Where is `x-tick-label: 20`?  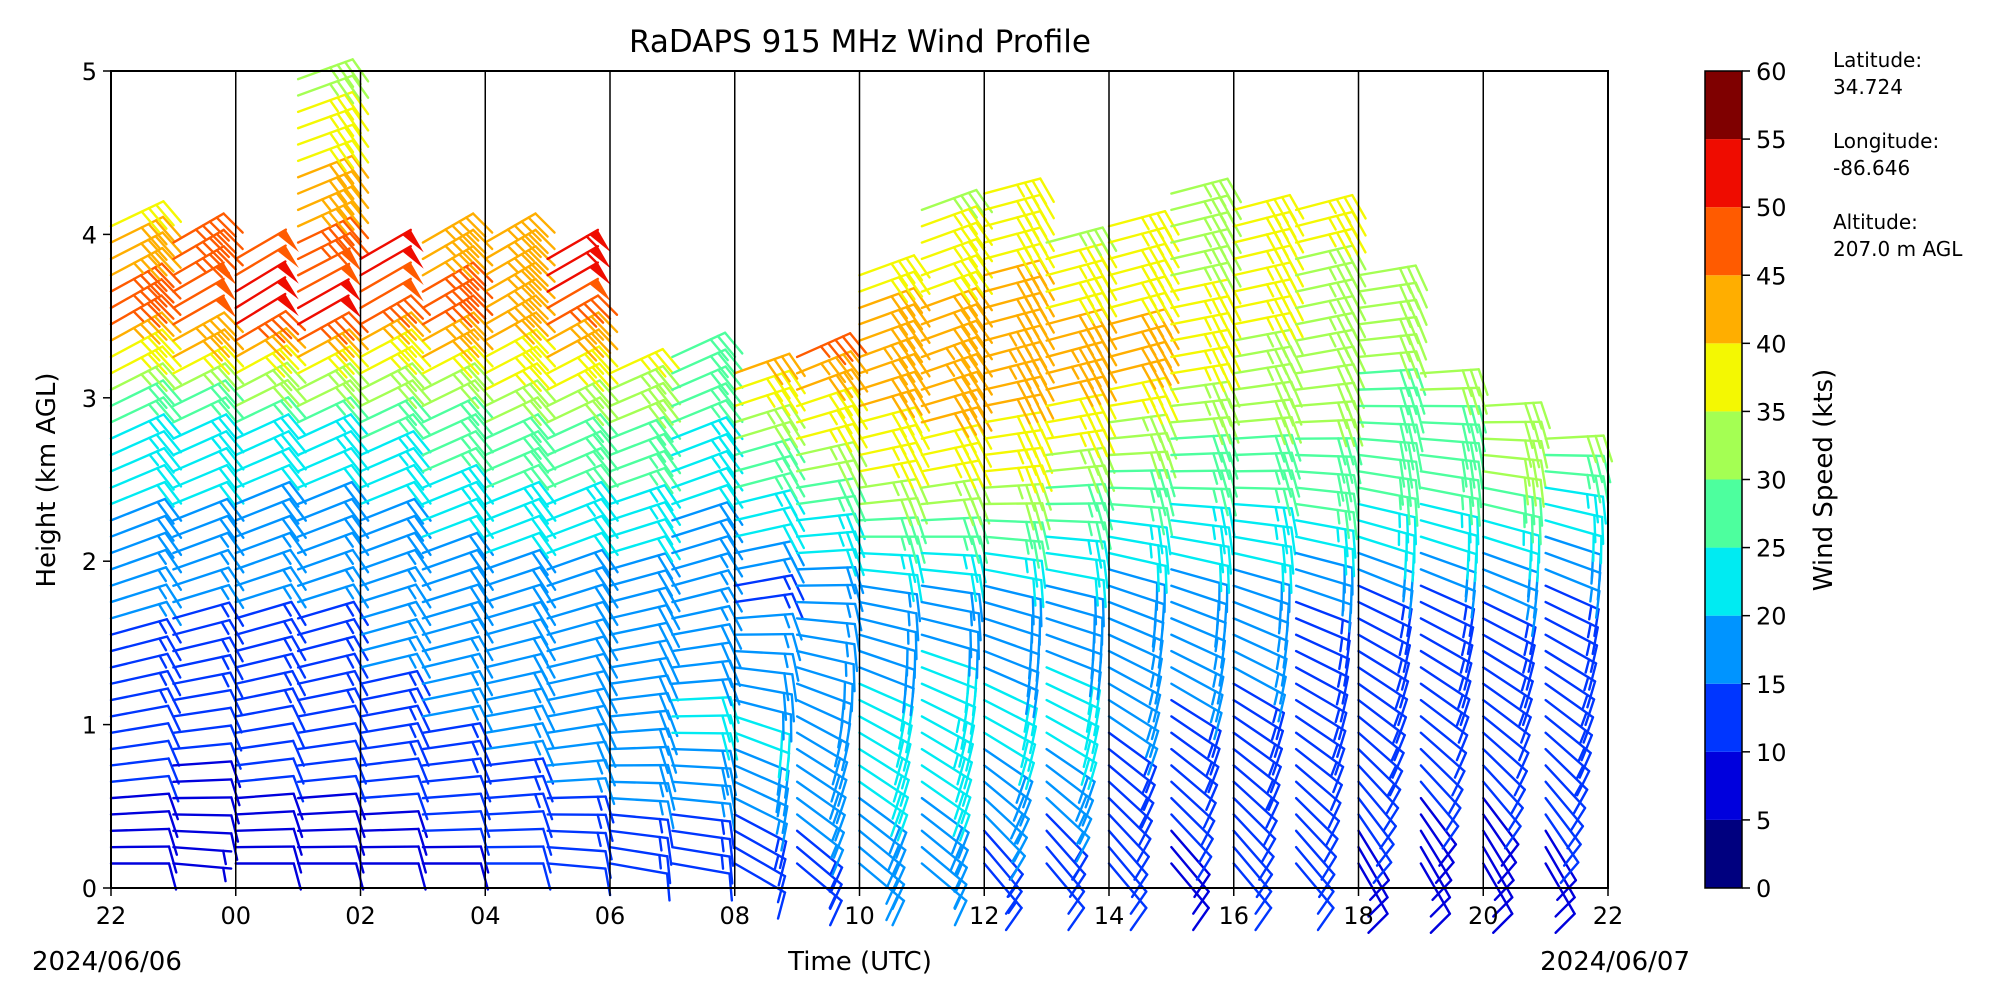 x-tick-label: 20 is located at coordinates (1483, 916).